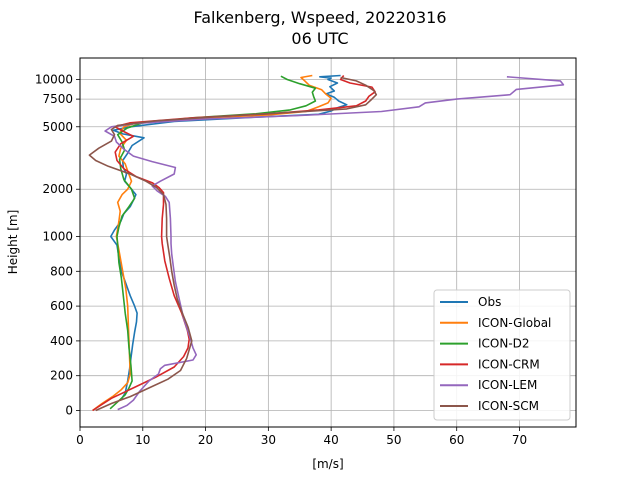  What do you see at coordinates (504, 344) in the screenshot?
I see `legend-label: ICON-D2` at bounding box center [504, 344].